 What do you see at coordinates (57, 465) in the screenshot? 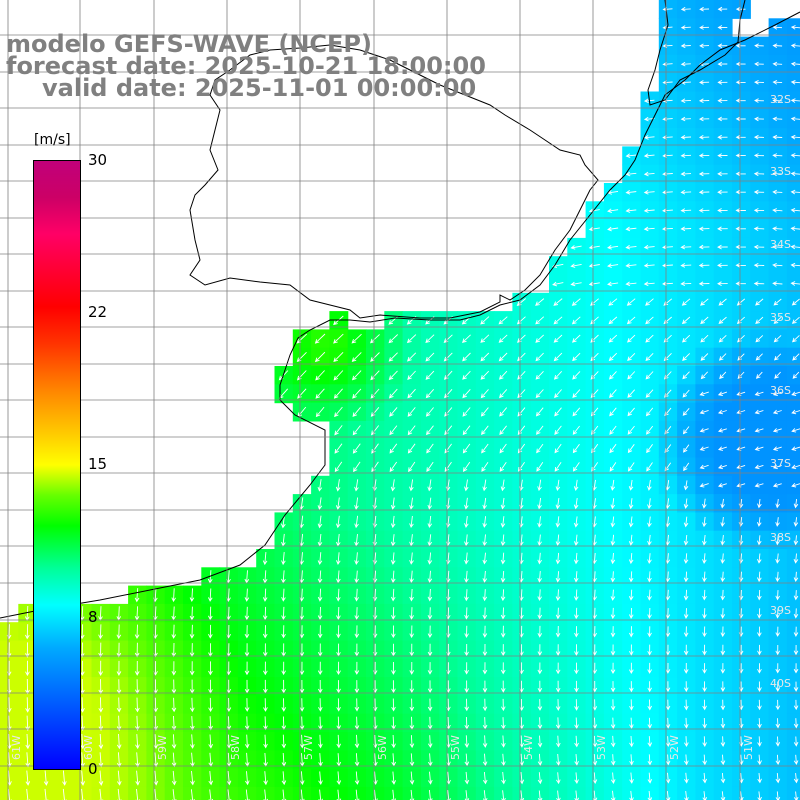
I see `colorbar` at bounding box center [57, 465].